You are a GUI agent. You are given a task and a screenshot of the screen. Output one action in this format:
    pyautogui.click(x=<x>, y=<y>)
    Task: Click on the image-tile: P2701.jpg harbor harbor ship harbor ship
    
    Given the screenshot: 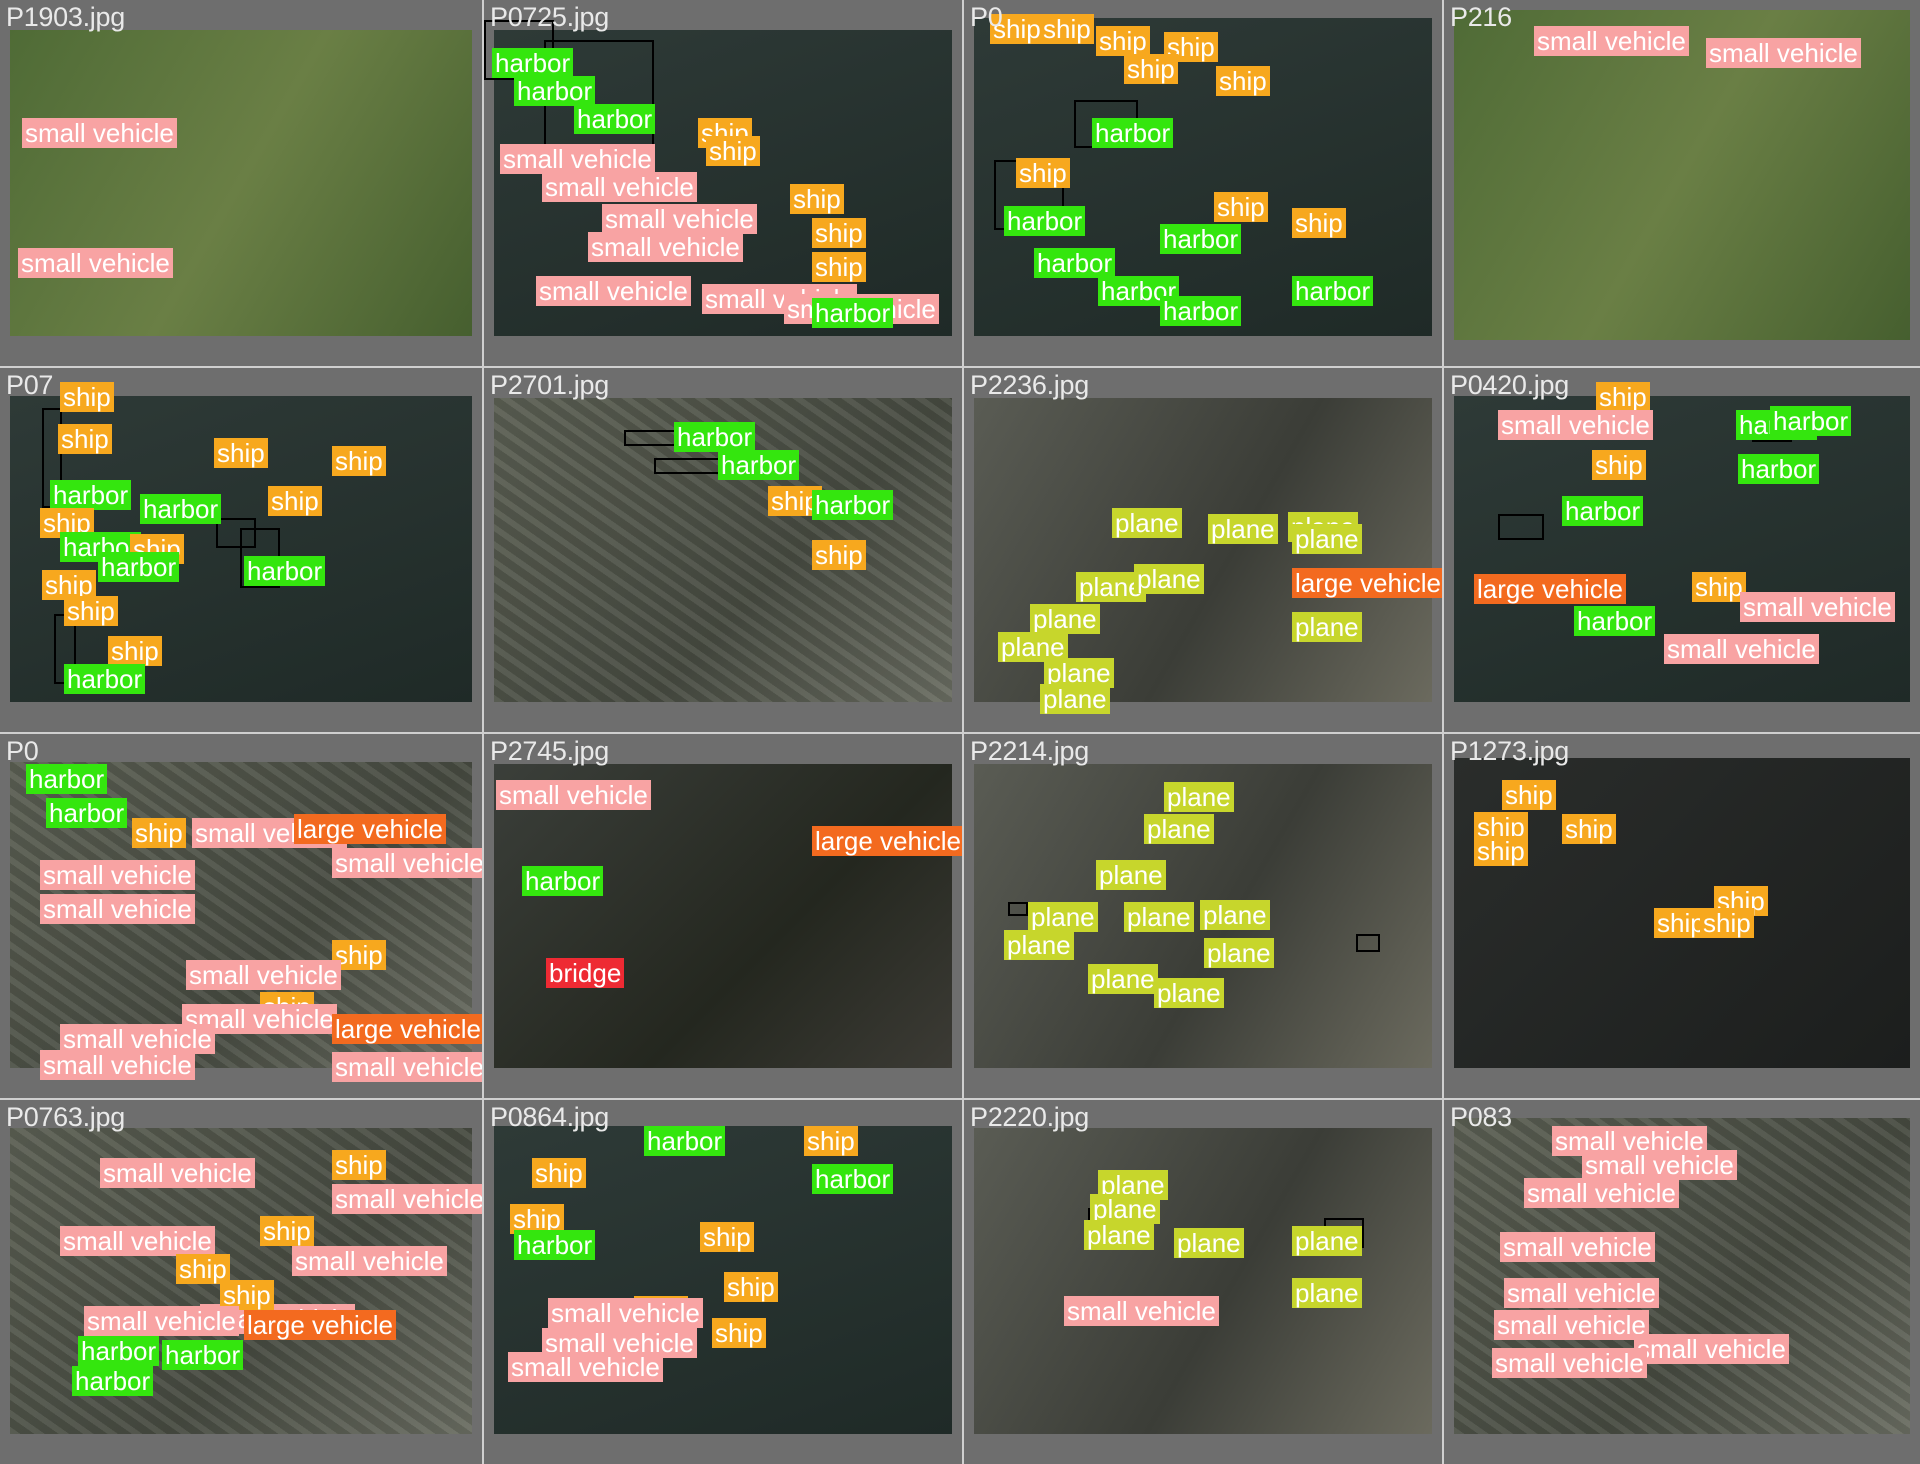 What is the action you would take?
    pyautogui.click(x=723, y=550)
    